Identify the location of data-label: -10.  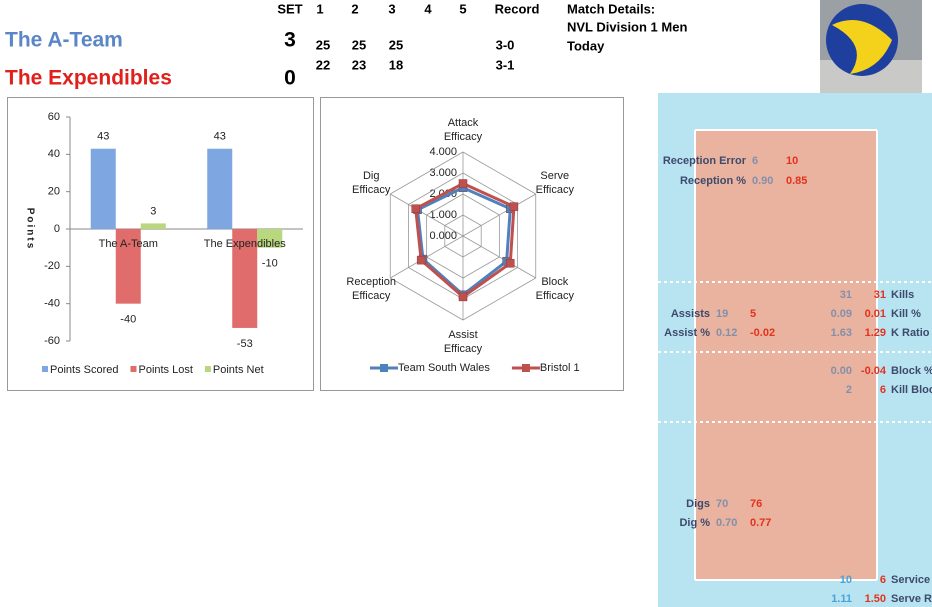
(270, 264).